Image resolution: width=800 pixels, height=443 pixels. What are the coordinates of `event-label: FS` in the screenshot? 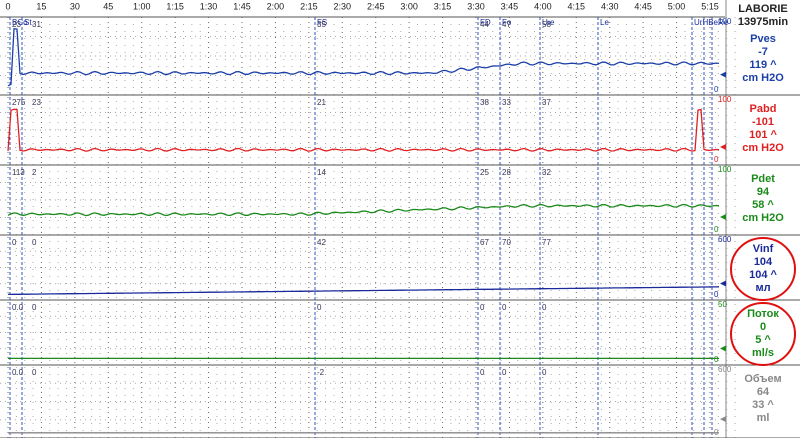 It's located at (322, 22).